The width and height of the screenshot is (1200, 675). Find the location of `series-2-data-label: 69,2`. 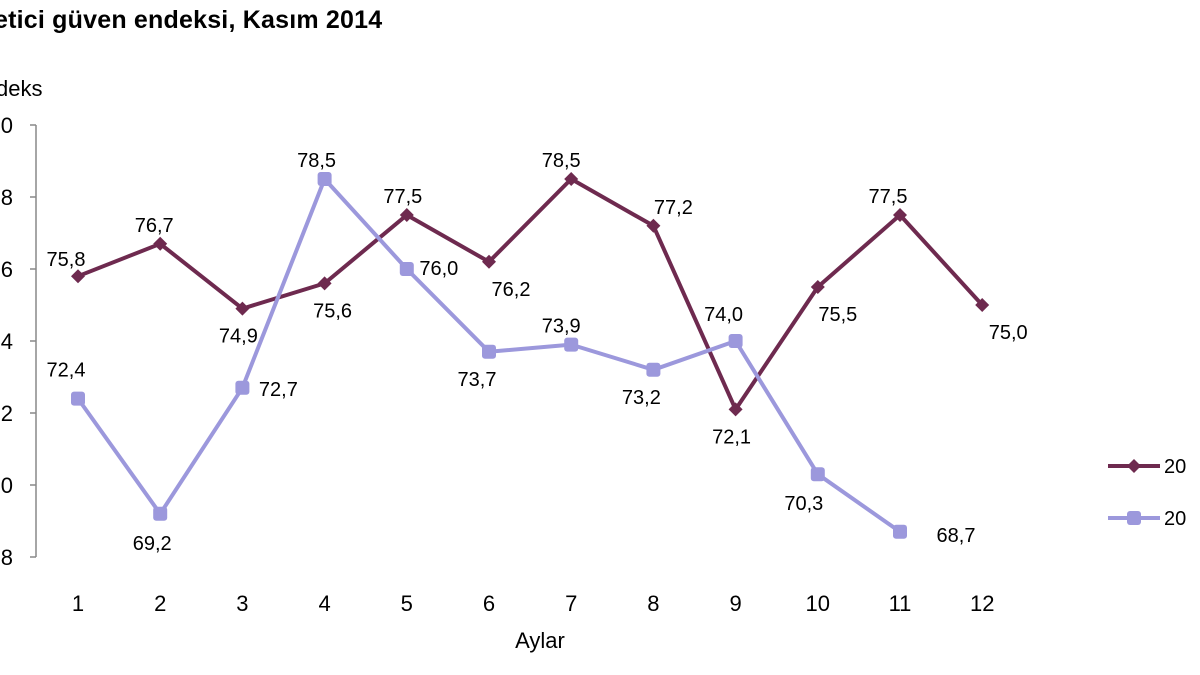

series-2-data-label: 69,2 is located at coordinates (152, 544).